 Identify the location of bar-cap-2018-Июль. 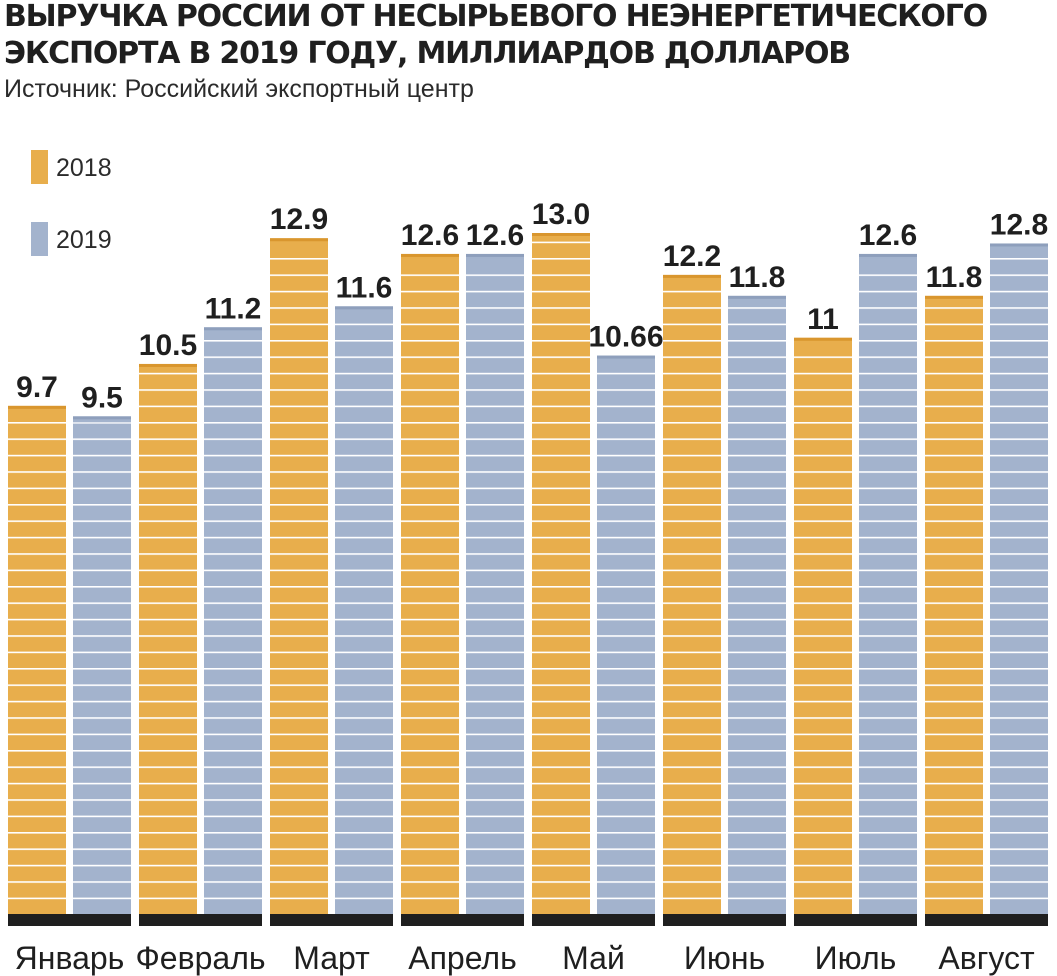
(823, 339).